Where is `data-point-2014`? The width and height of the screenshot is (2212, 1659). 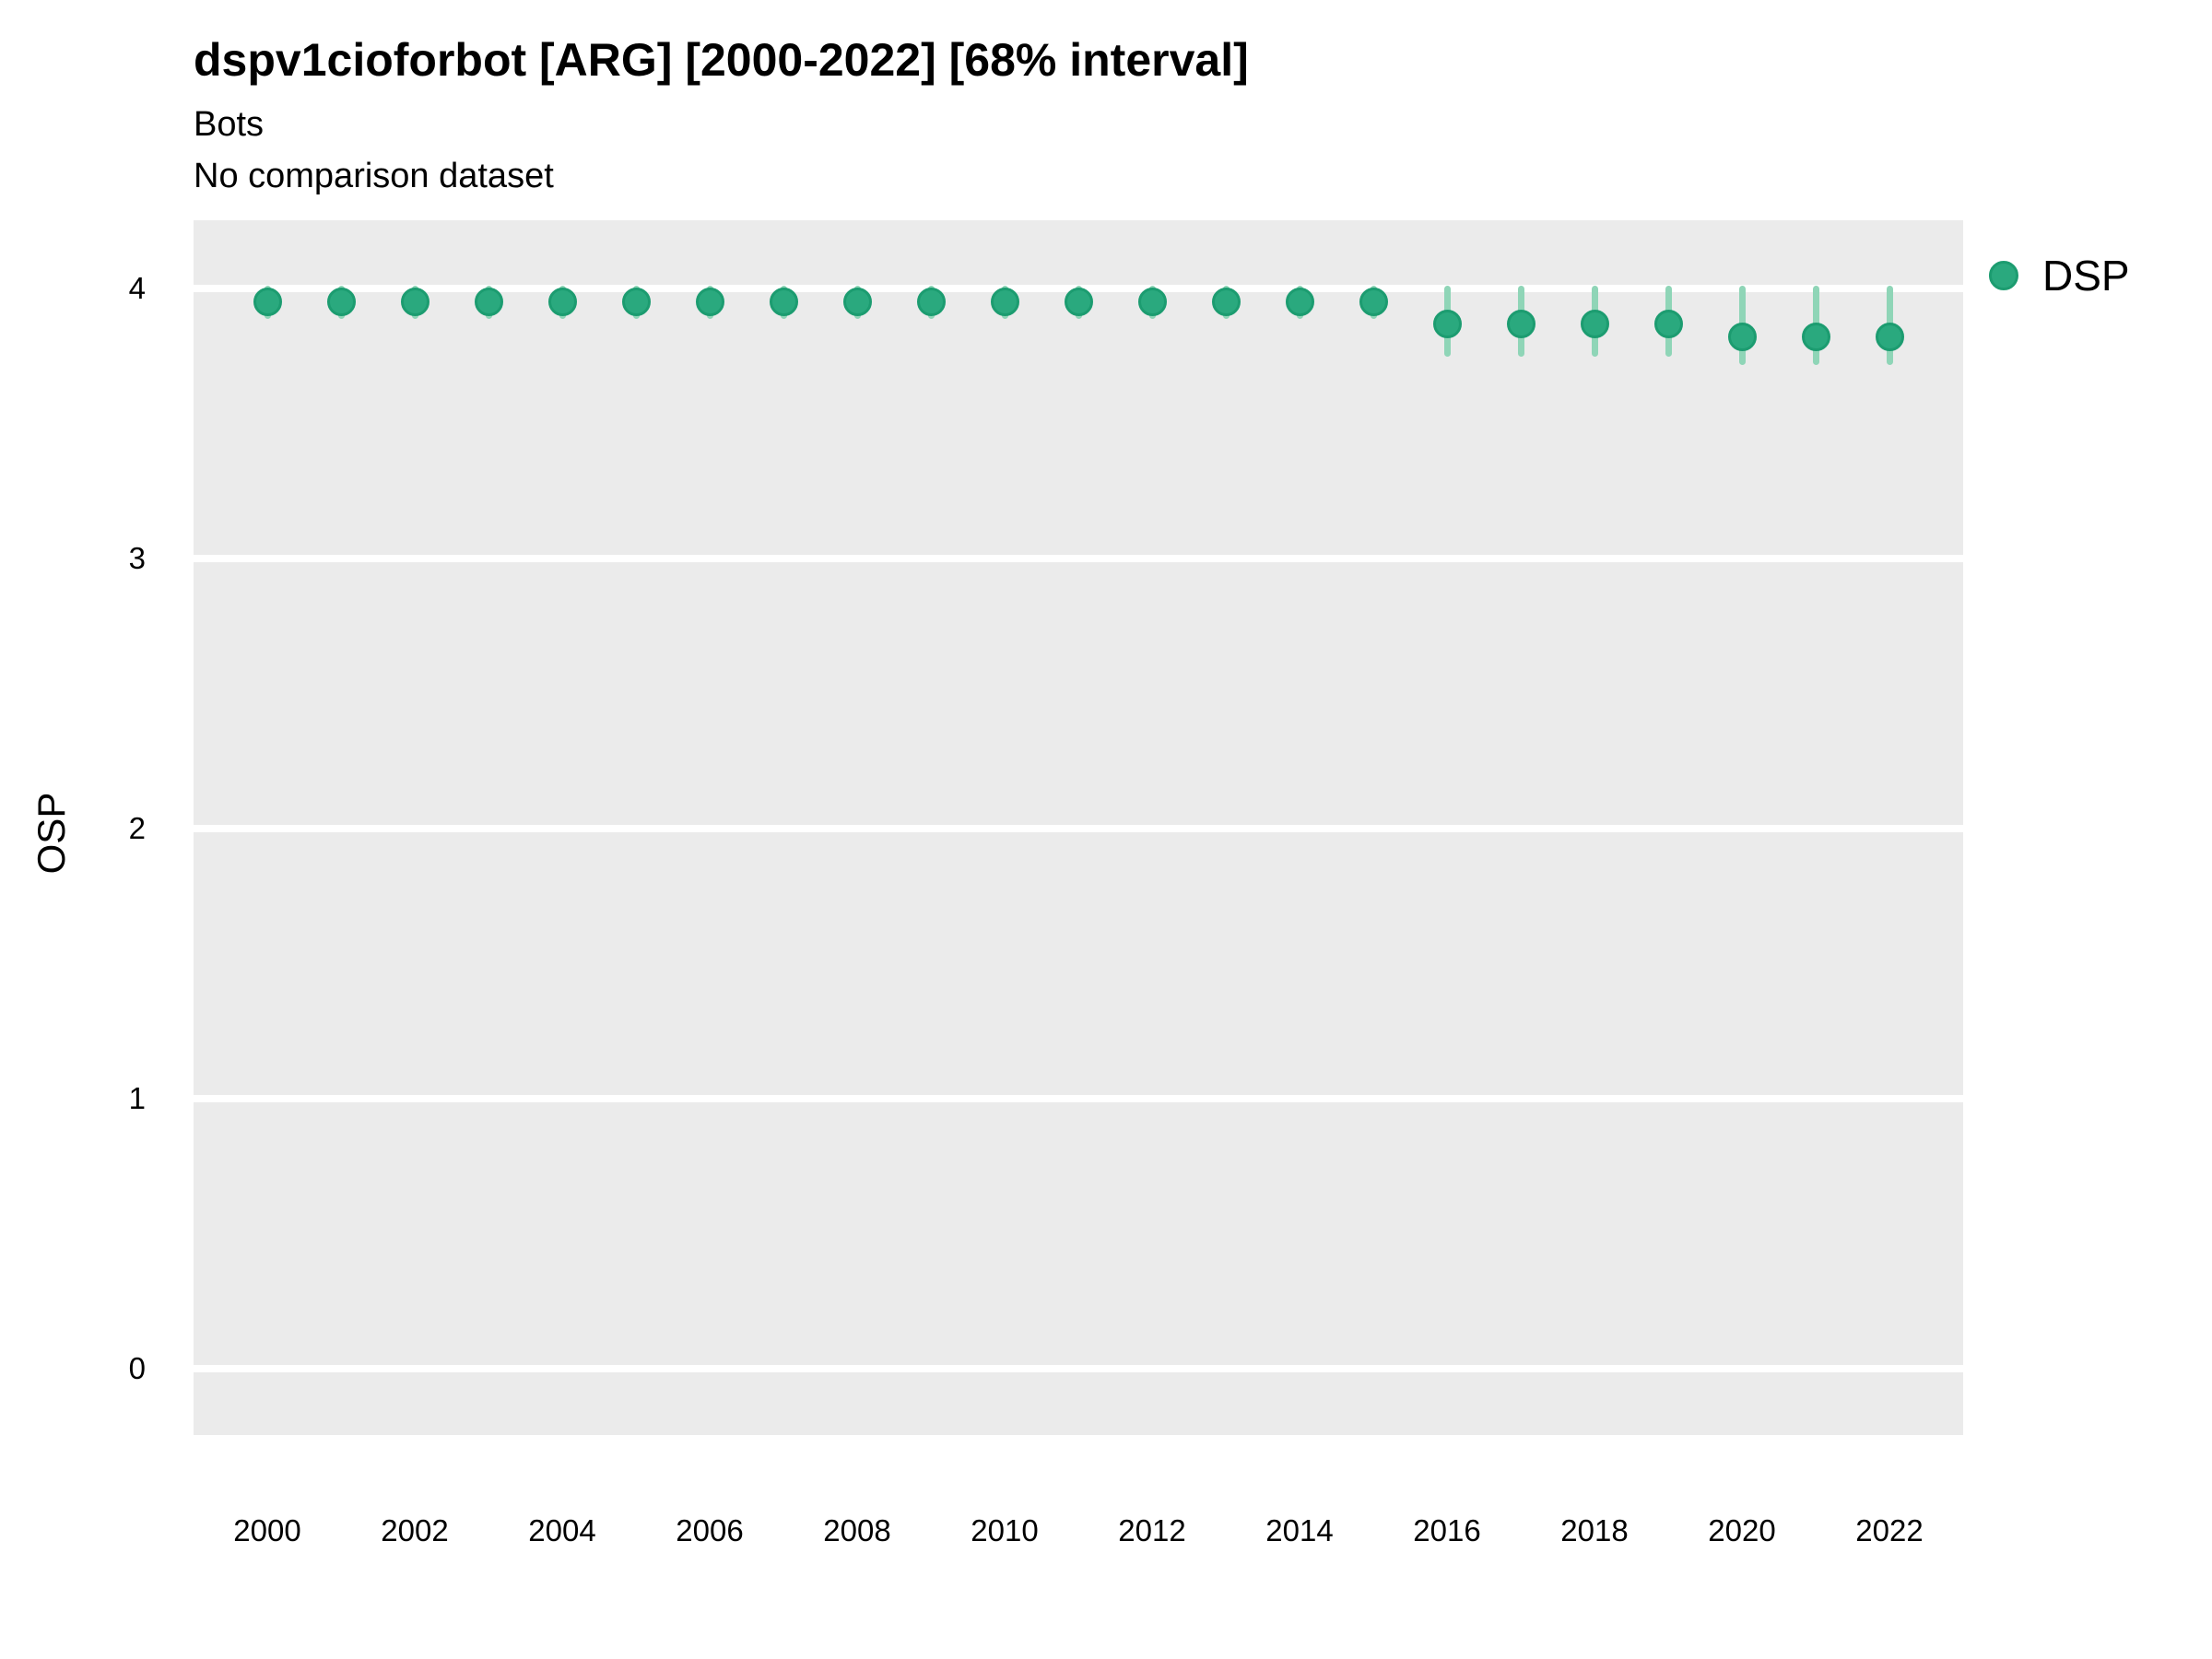 data-point-2014 is located at coordinates (1299, 302).